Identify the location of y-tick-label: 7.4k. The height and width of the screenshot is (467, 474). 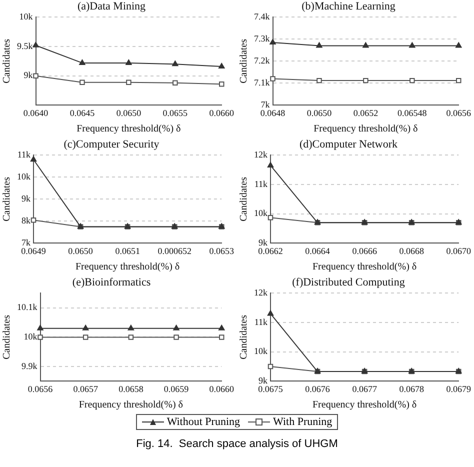
(262, 17).